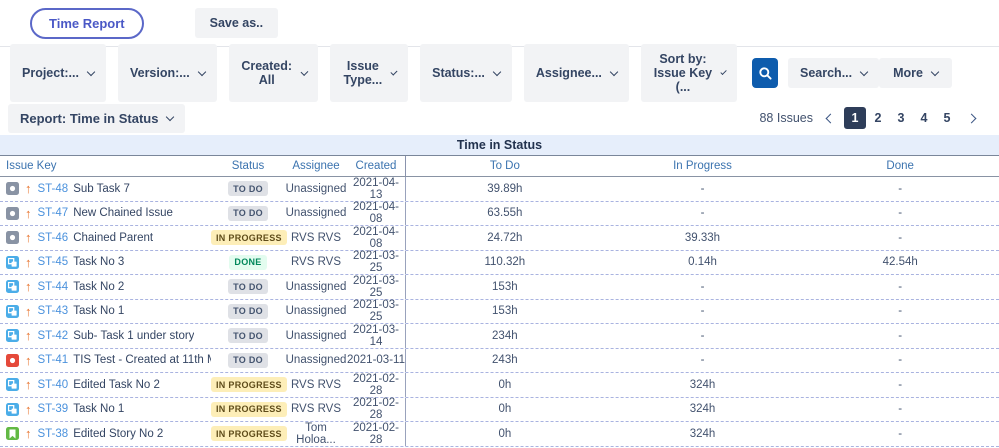  I want to click on report-selector: Report: Time in Status, so click(97, 118).